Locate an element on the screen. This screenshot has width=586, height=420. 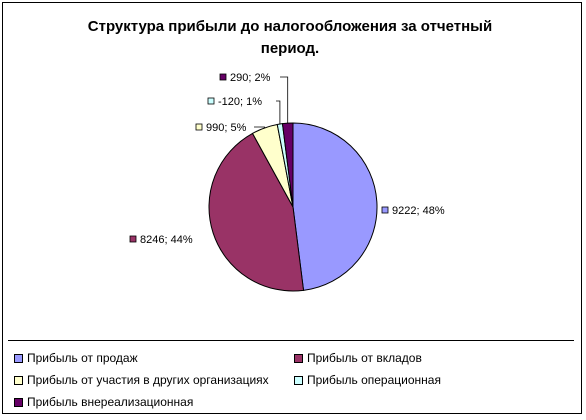
data-label-swatch-operational is located at coordinates (211, 101).